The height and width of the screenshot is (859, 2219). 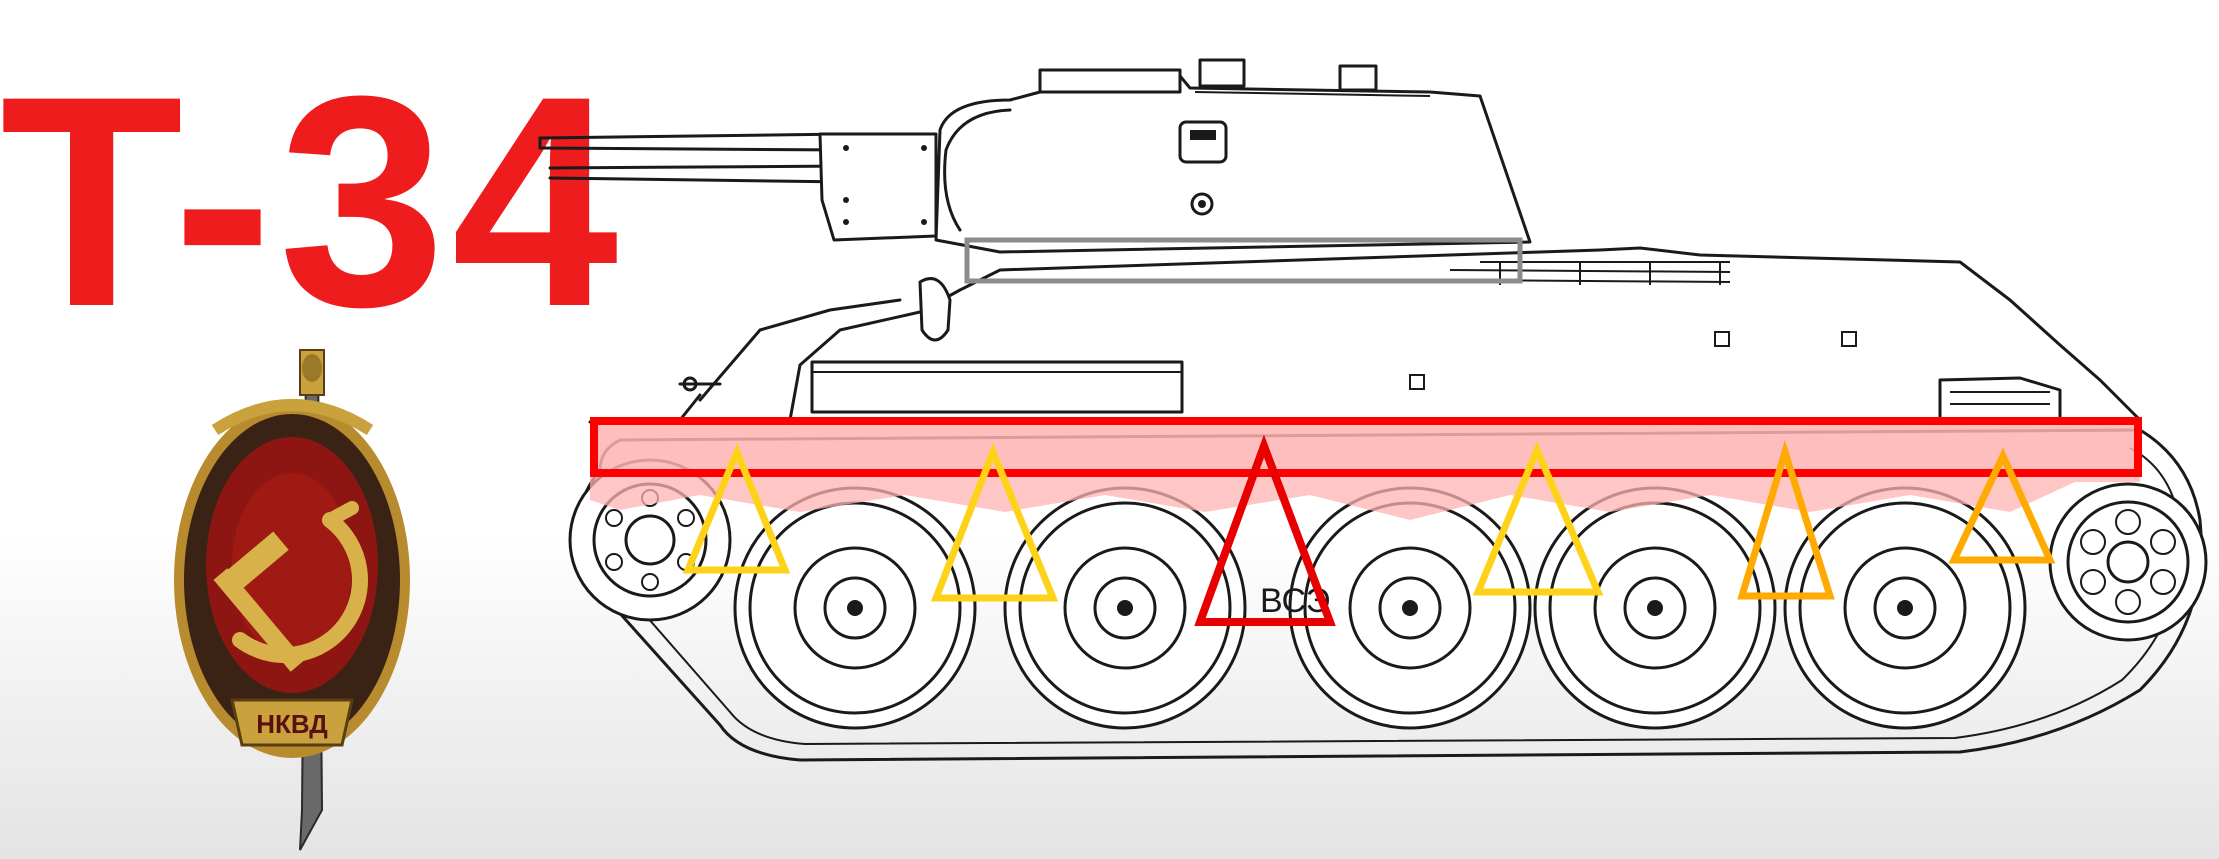 I want to click on title: T-34, so click(x=312, y=201).